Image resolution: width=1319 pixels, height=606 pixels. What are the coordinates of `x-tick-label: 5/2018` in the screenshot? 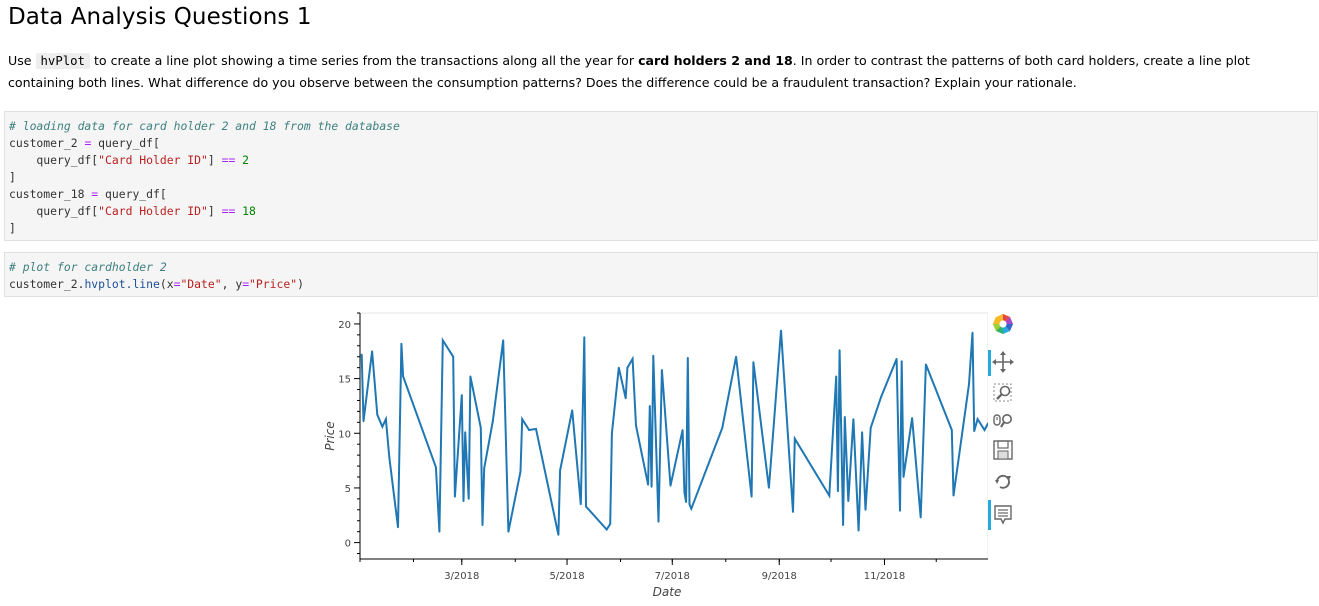 It's located at (566, 576).